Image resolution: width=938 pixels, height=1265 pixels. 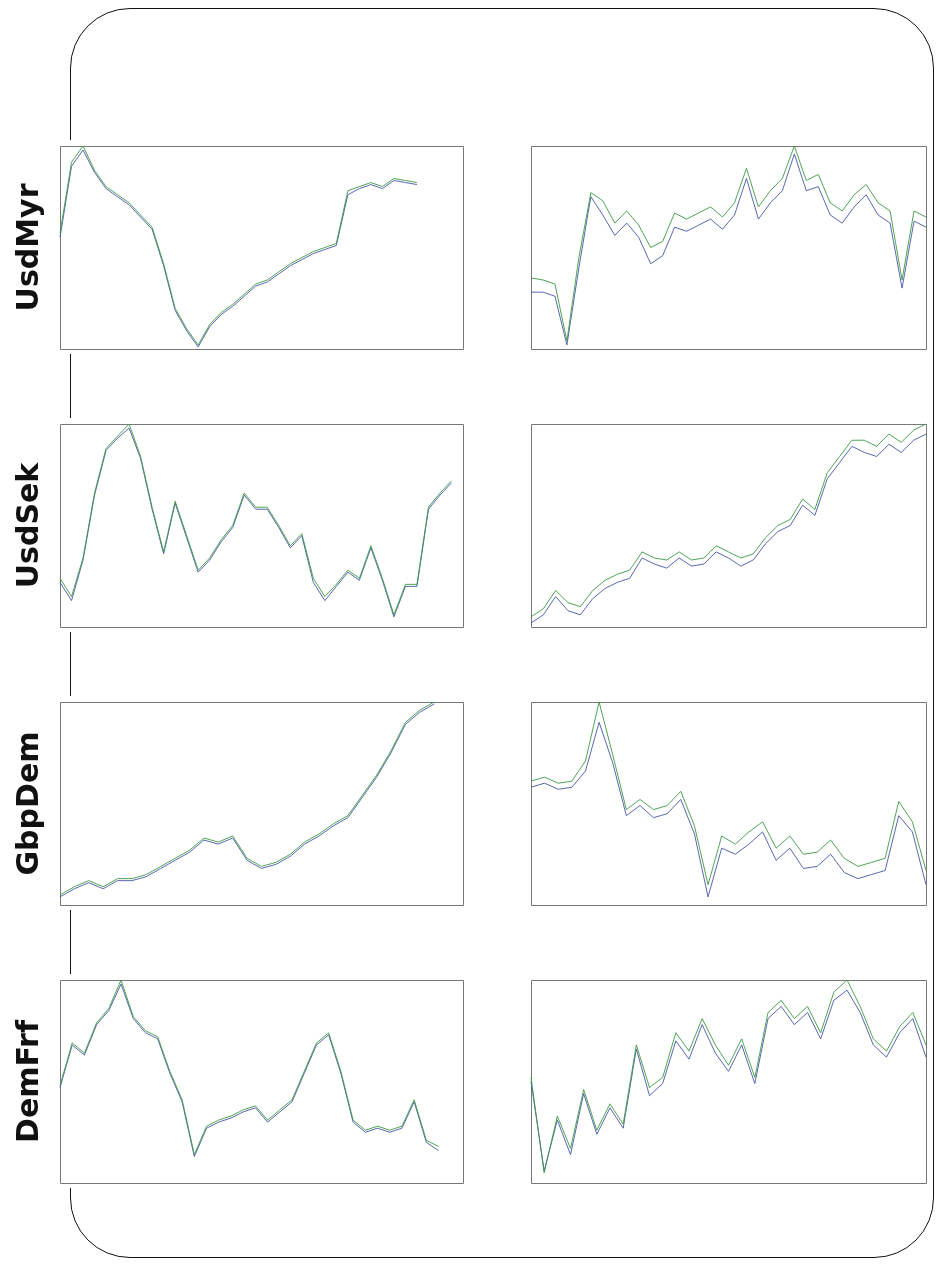 I want to click on text: GbpDem, so click(x=27, y=803).